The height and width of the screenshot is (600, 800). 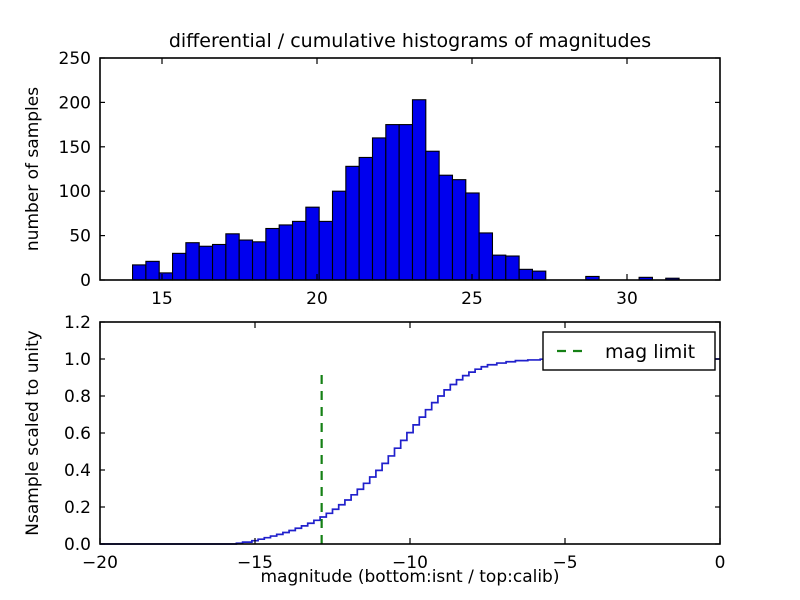 I want to click on top-y-tick-label: 150, so click(x=75, y=148).